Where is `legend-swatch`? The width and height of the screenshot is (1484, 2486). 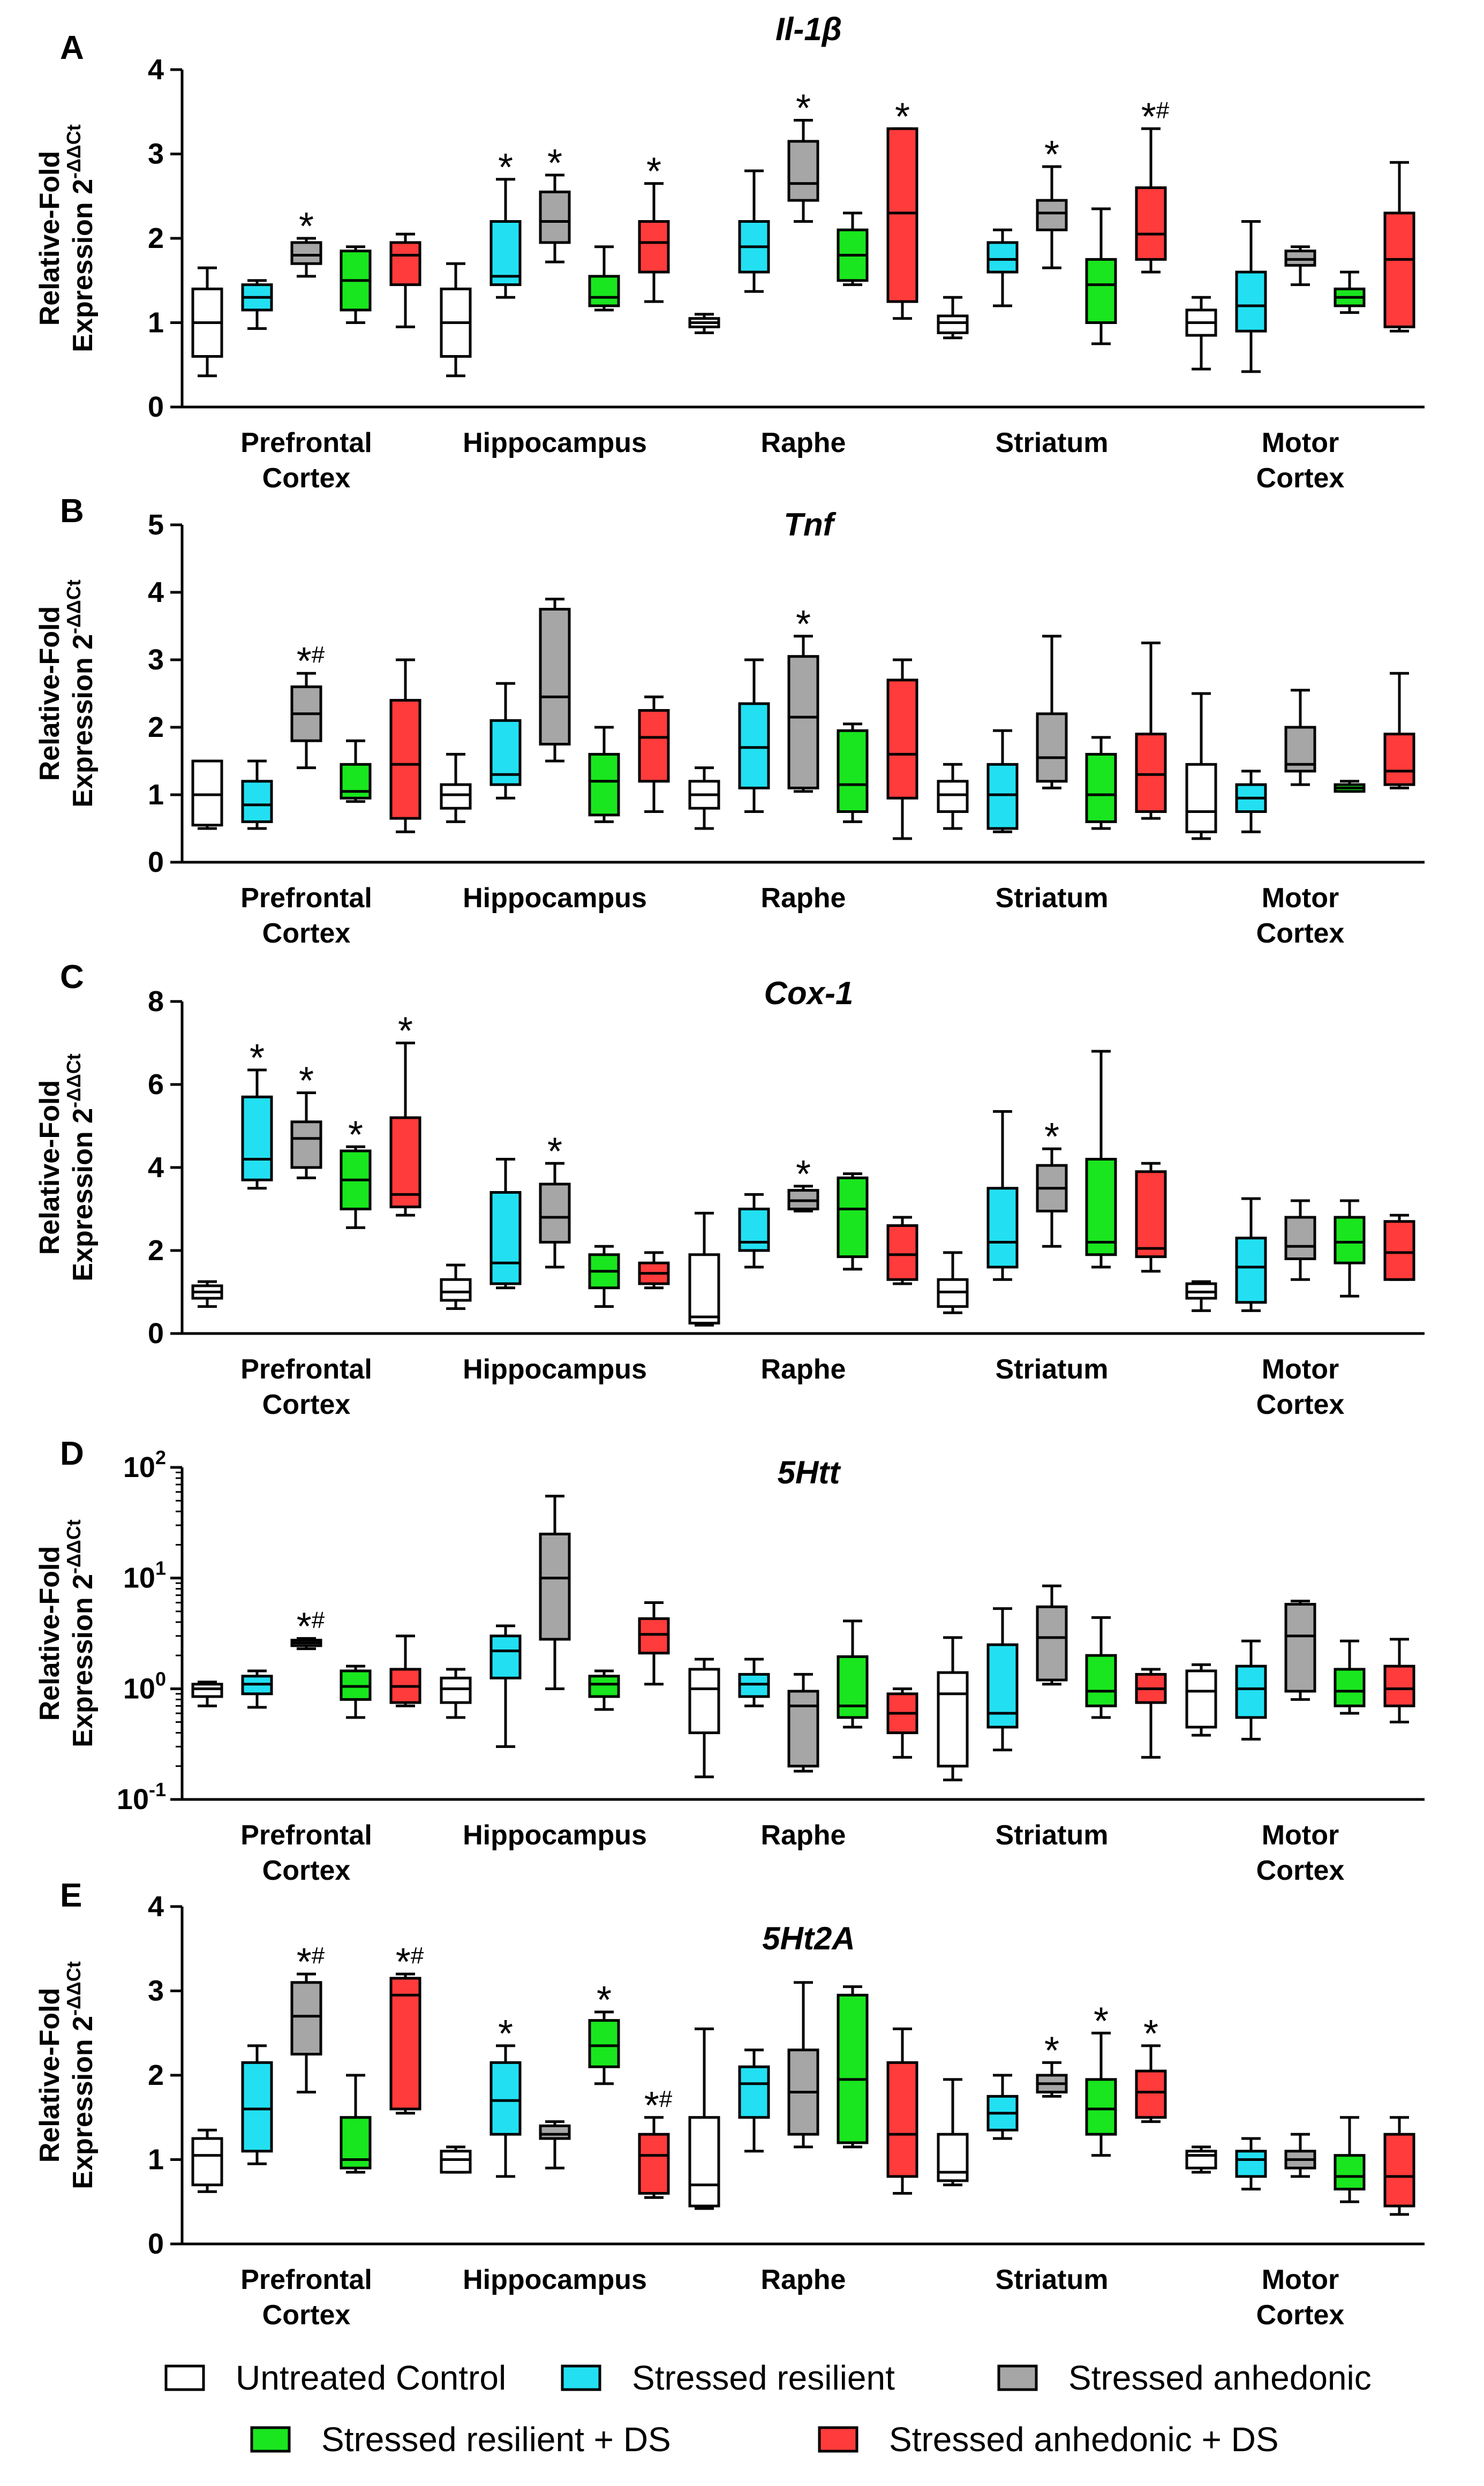 legend-swatch is located at coordinates (838, 2439).